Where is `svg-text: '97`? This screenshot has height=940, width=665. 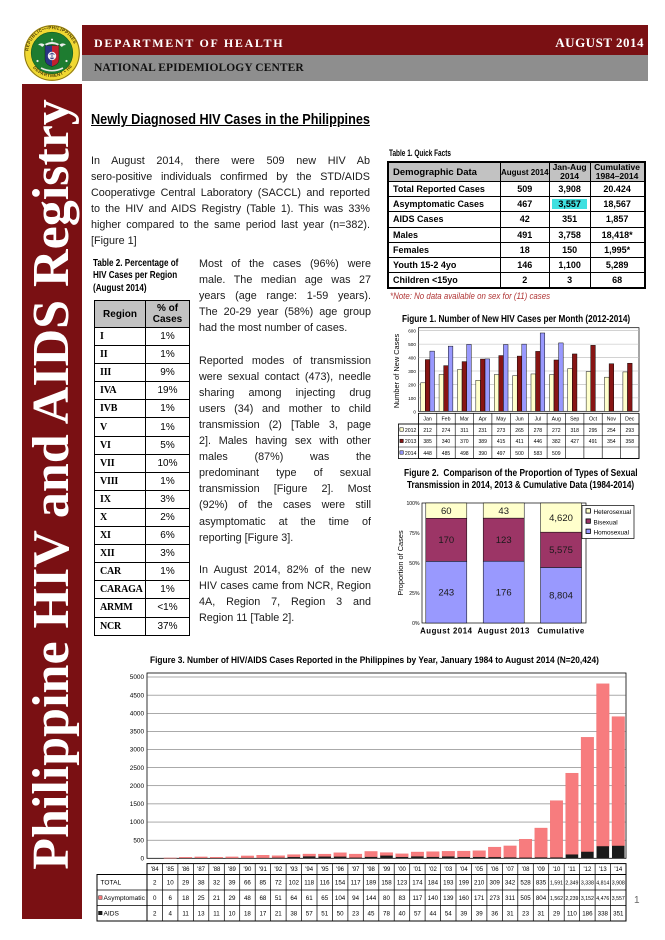
svg-text: '97 is located at coordinates (356, 870).